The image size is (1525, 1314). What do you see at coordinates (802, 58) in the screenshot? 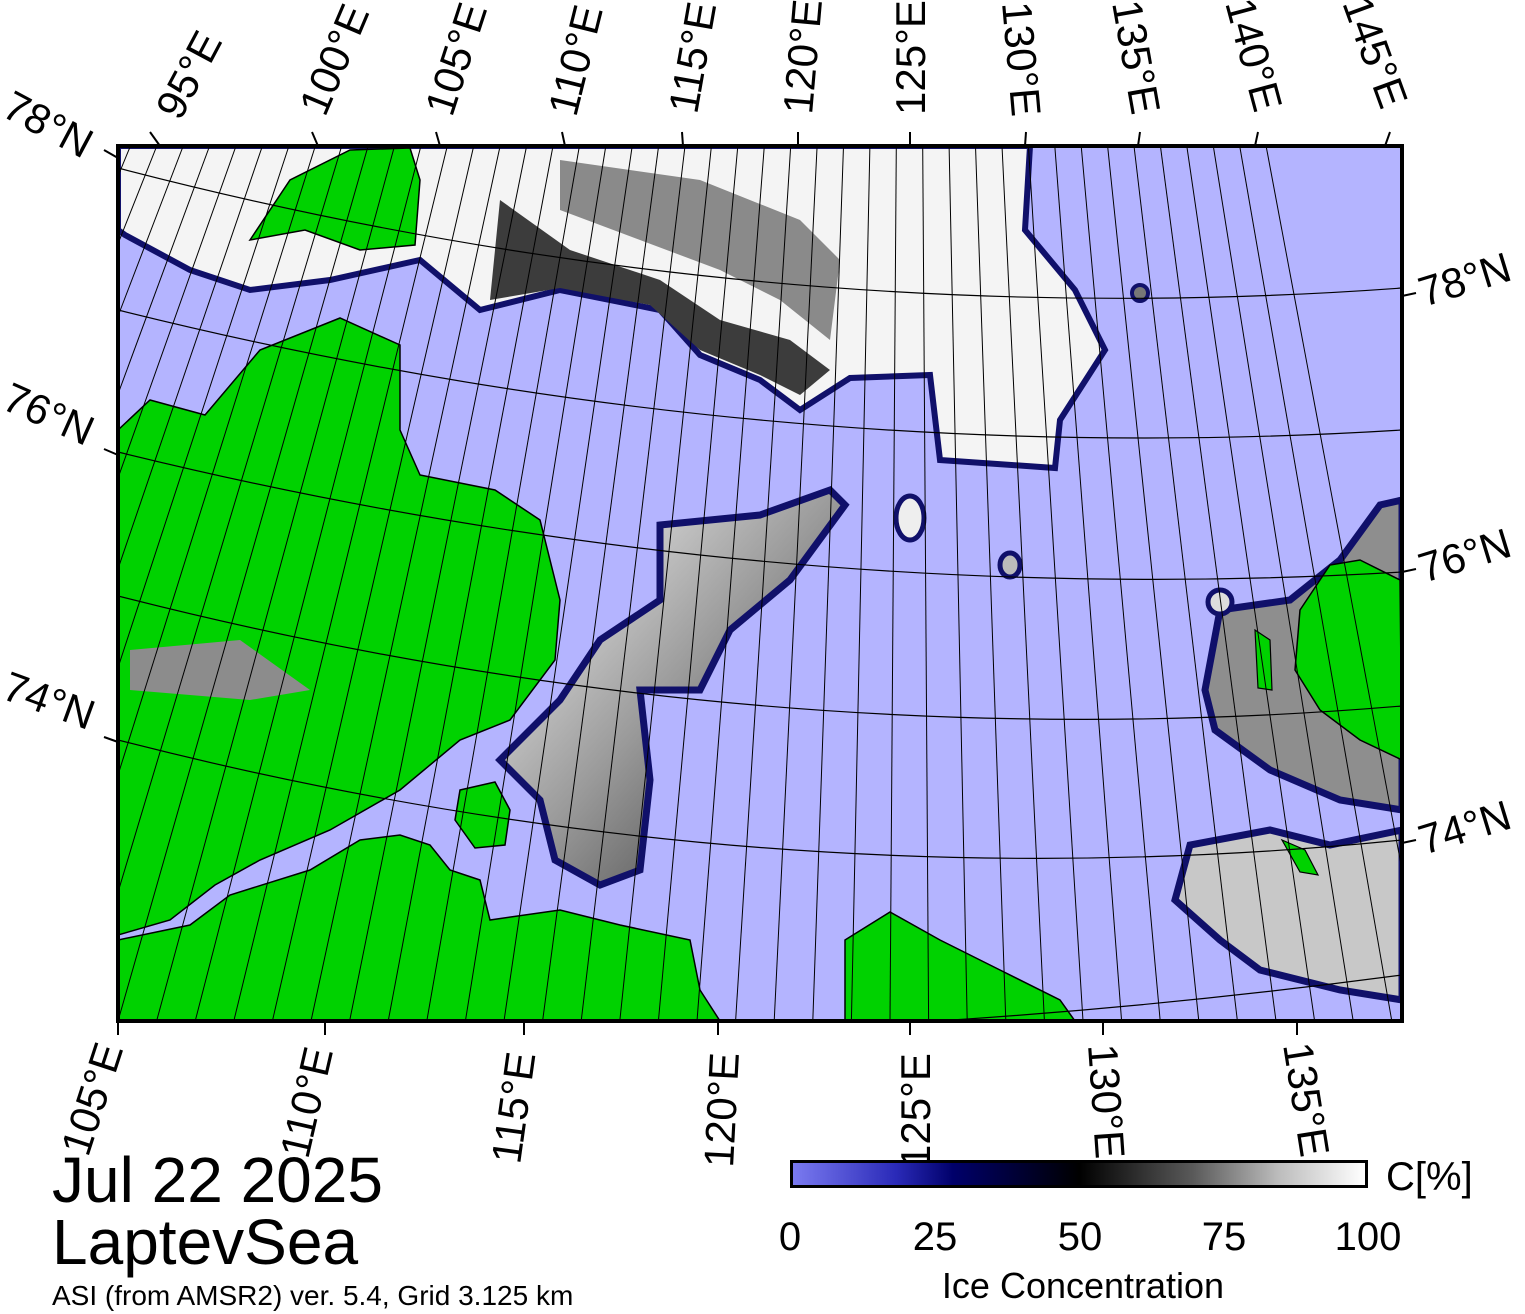
I see `lon-label-top: 120°E` at bounding box center [802, 58].